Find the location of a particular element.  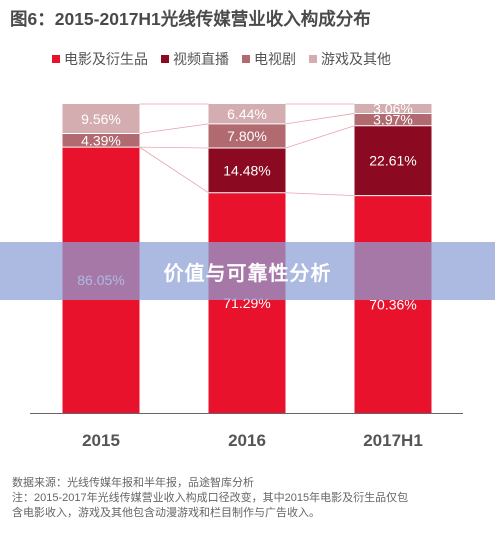

legend-label: 游戏及其他 is located at coordinates (356, 59).